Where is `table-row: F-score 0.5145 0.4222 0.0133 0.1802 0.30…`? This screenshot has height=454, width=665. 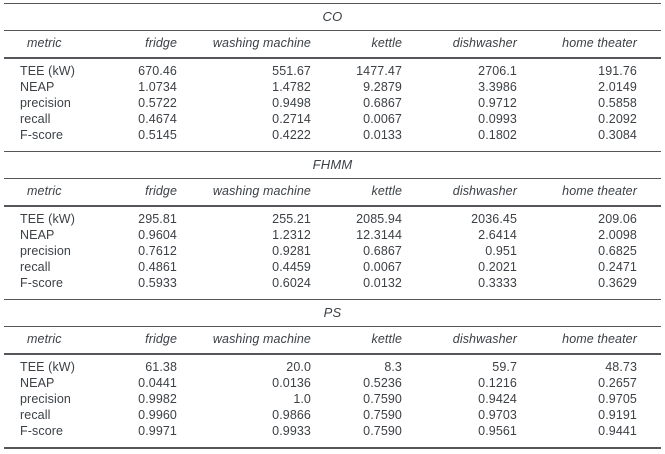 table-row: F-score 0.5145 0.4222 0.0133 0.1802 0.30… is located at coordinates (332, 140).